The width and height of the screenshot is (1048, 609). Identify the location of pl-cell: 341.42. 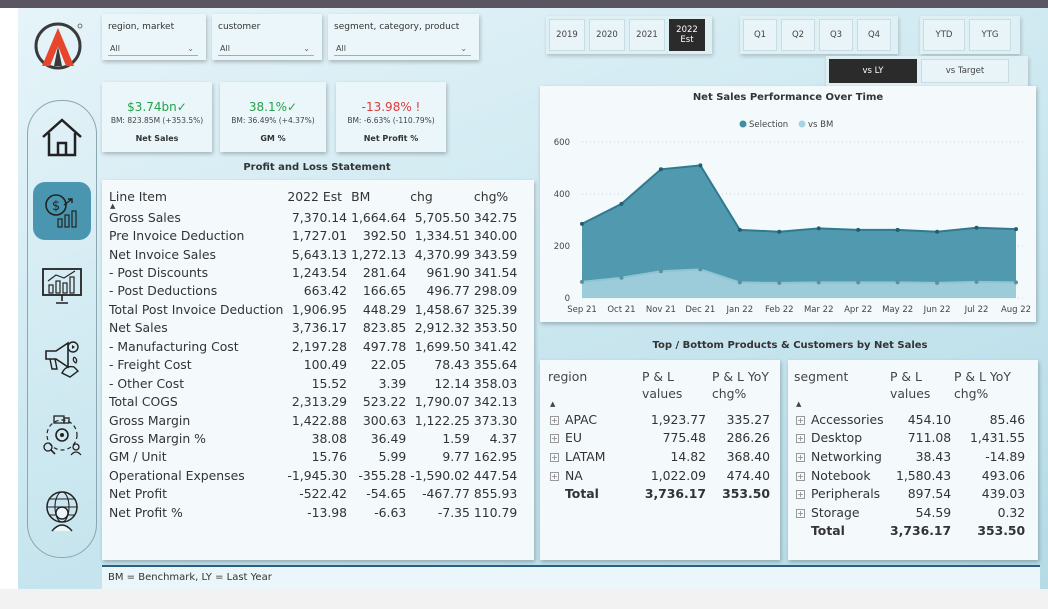
(495, 346).